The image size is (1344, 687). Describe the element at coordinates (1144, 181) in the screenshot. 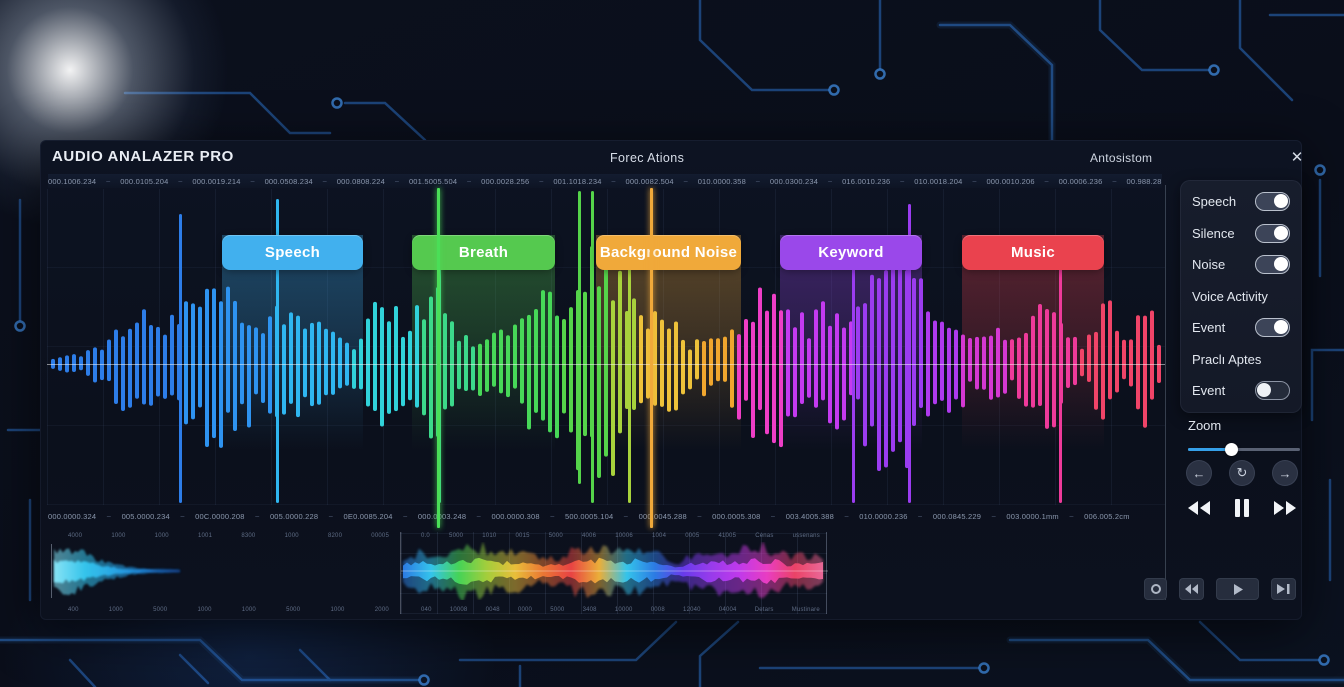

I see `timestamp: 00.988.28` at that location.